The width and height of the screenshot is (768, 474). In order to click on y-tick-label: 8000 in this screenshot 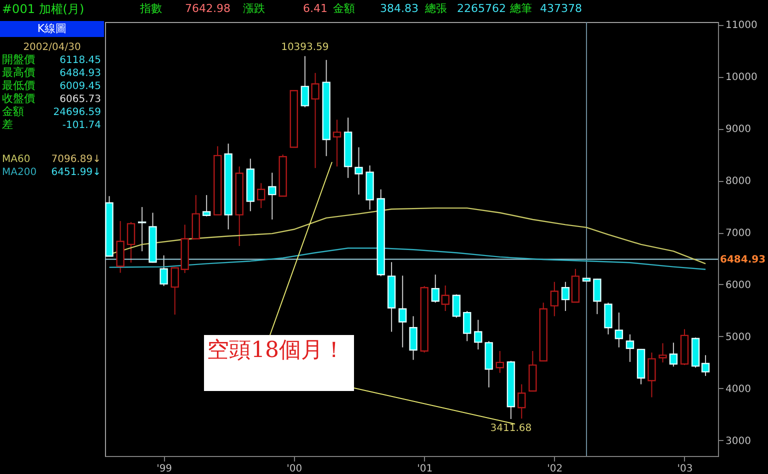, I will do `click(738, 182)`.